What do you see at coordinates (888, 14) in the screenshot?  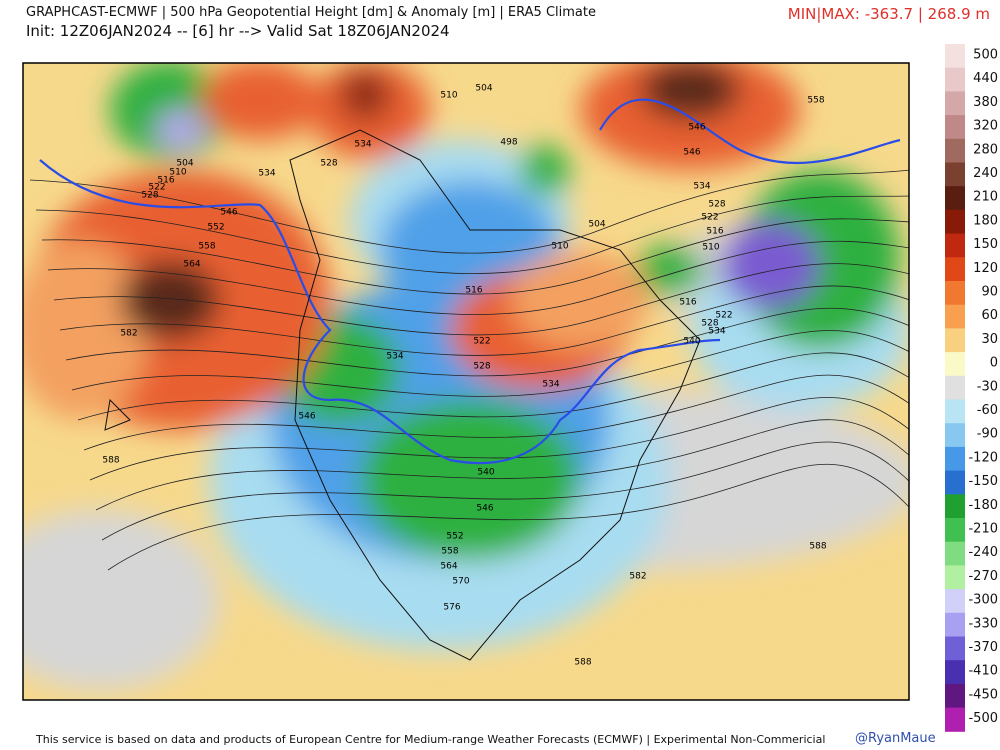 I see `min-max: MIN|MAX: -363.7 | 268.9 m` at bounding box center [888, 14].